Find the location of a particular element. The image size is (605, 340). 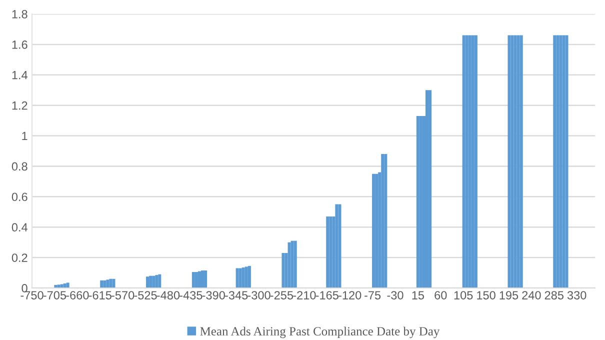

x-tick-label: -570 is located at coordinates (123, 295).